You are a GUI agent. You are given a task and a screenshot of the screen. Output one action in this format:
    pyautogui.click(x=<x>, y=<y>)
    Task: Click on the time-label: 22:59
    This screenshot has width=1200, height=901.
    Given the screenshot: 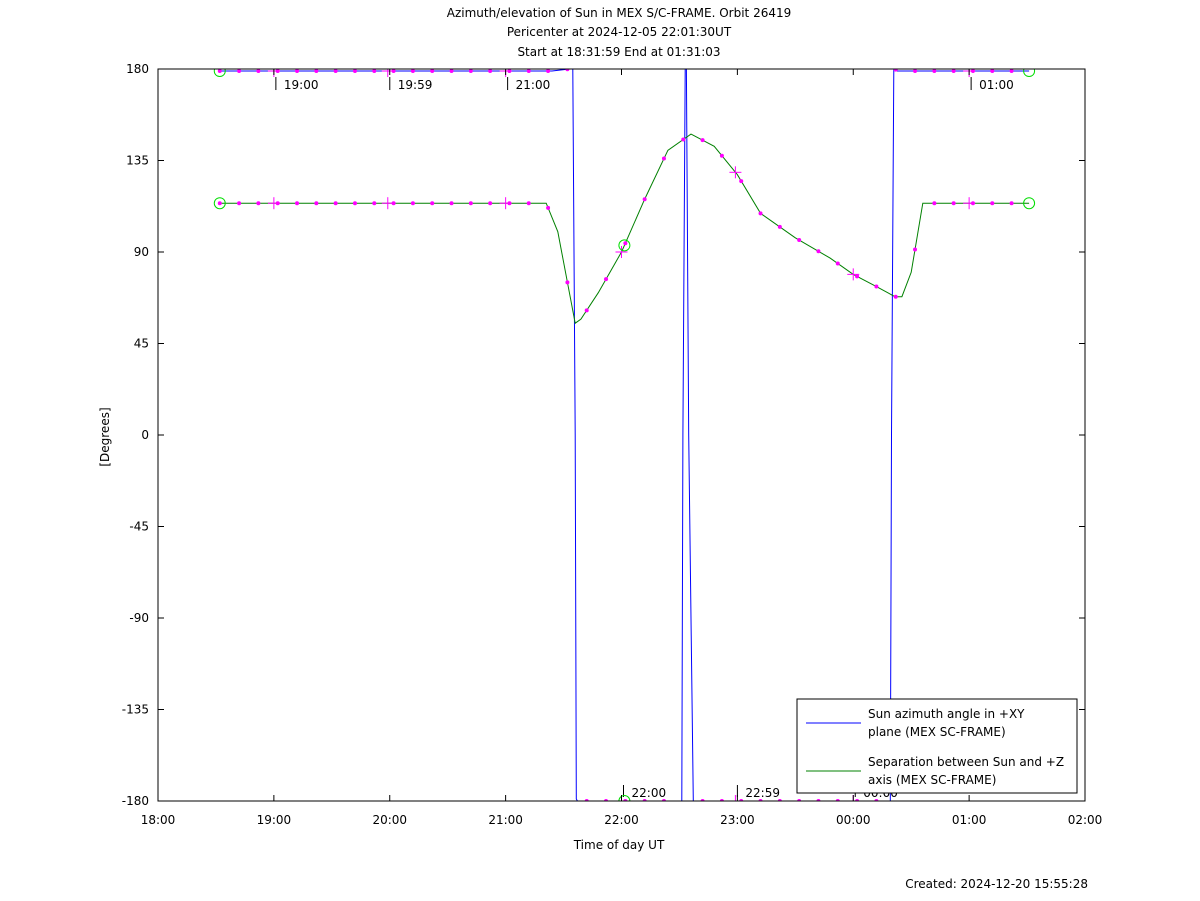 What is the action you would take?
    pyautogui.click(x=762, y=793)
    